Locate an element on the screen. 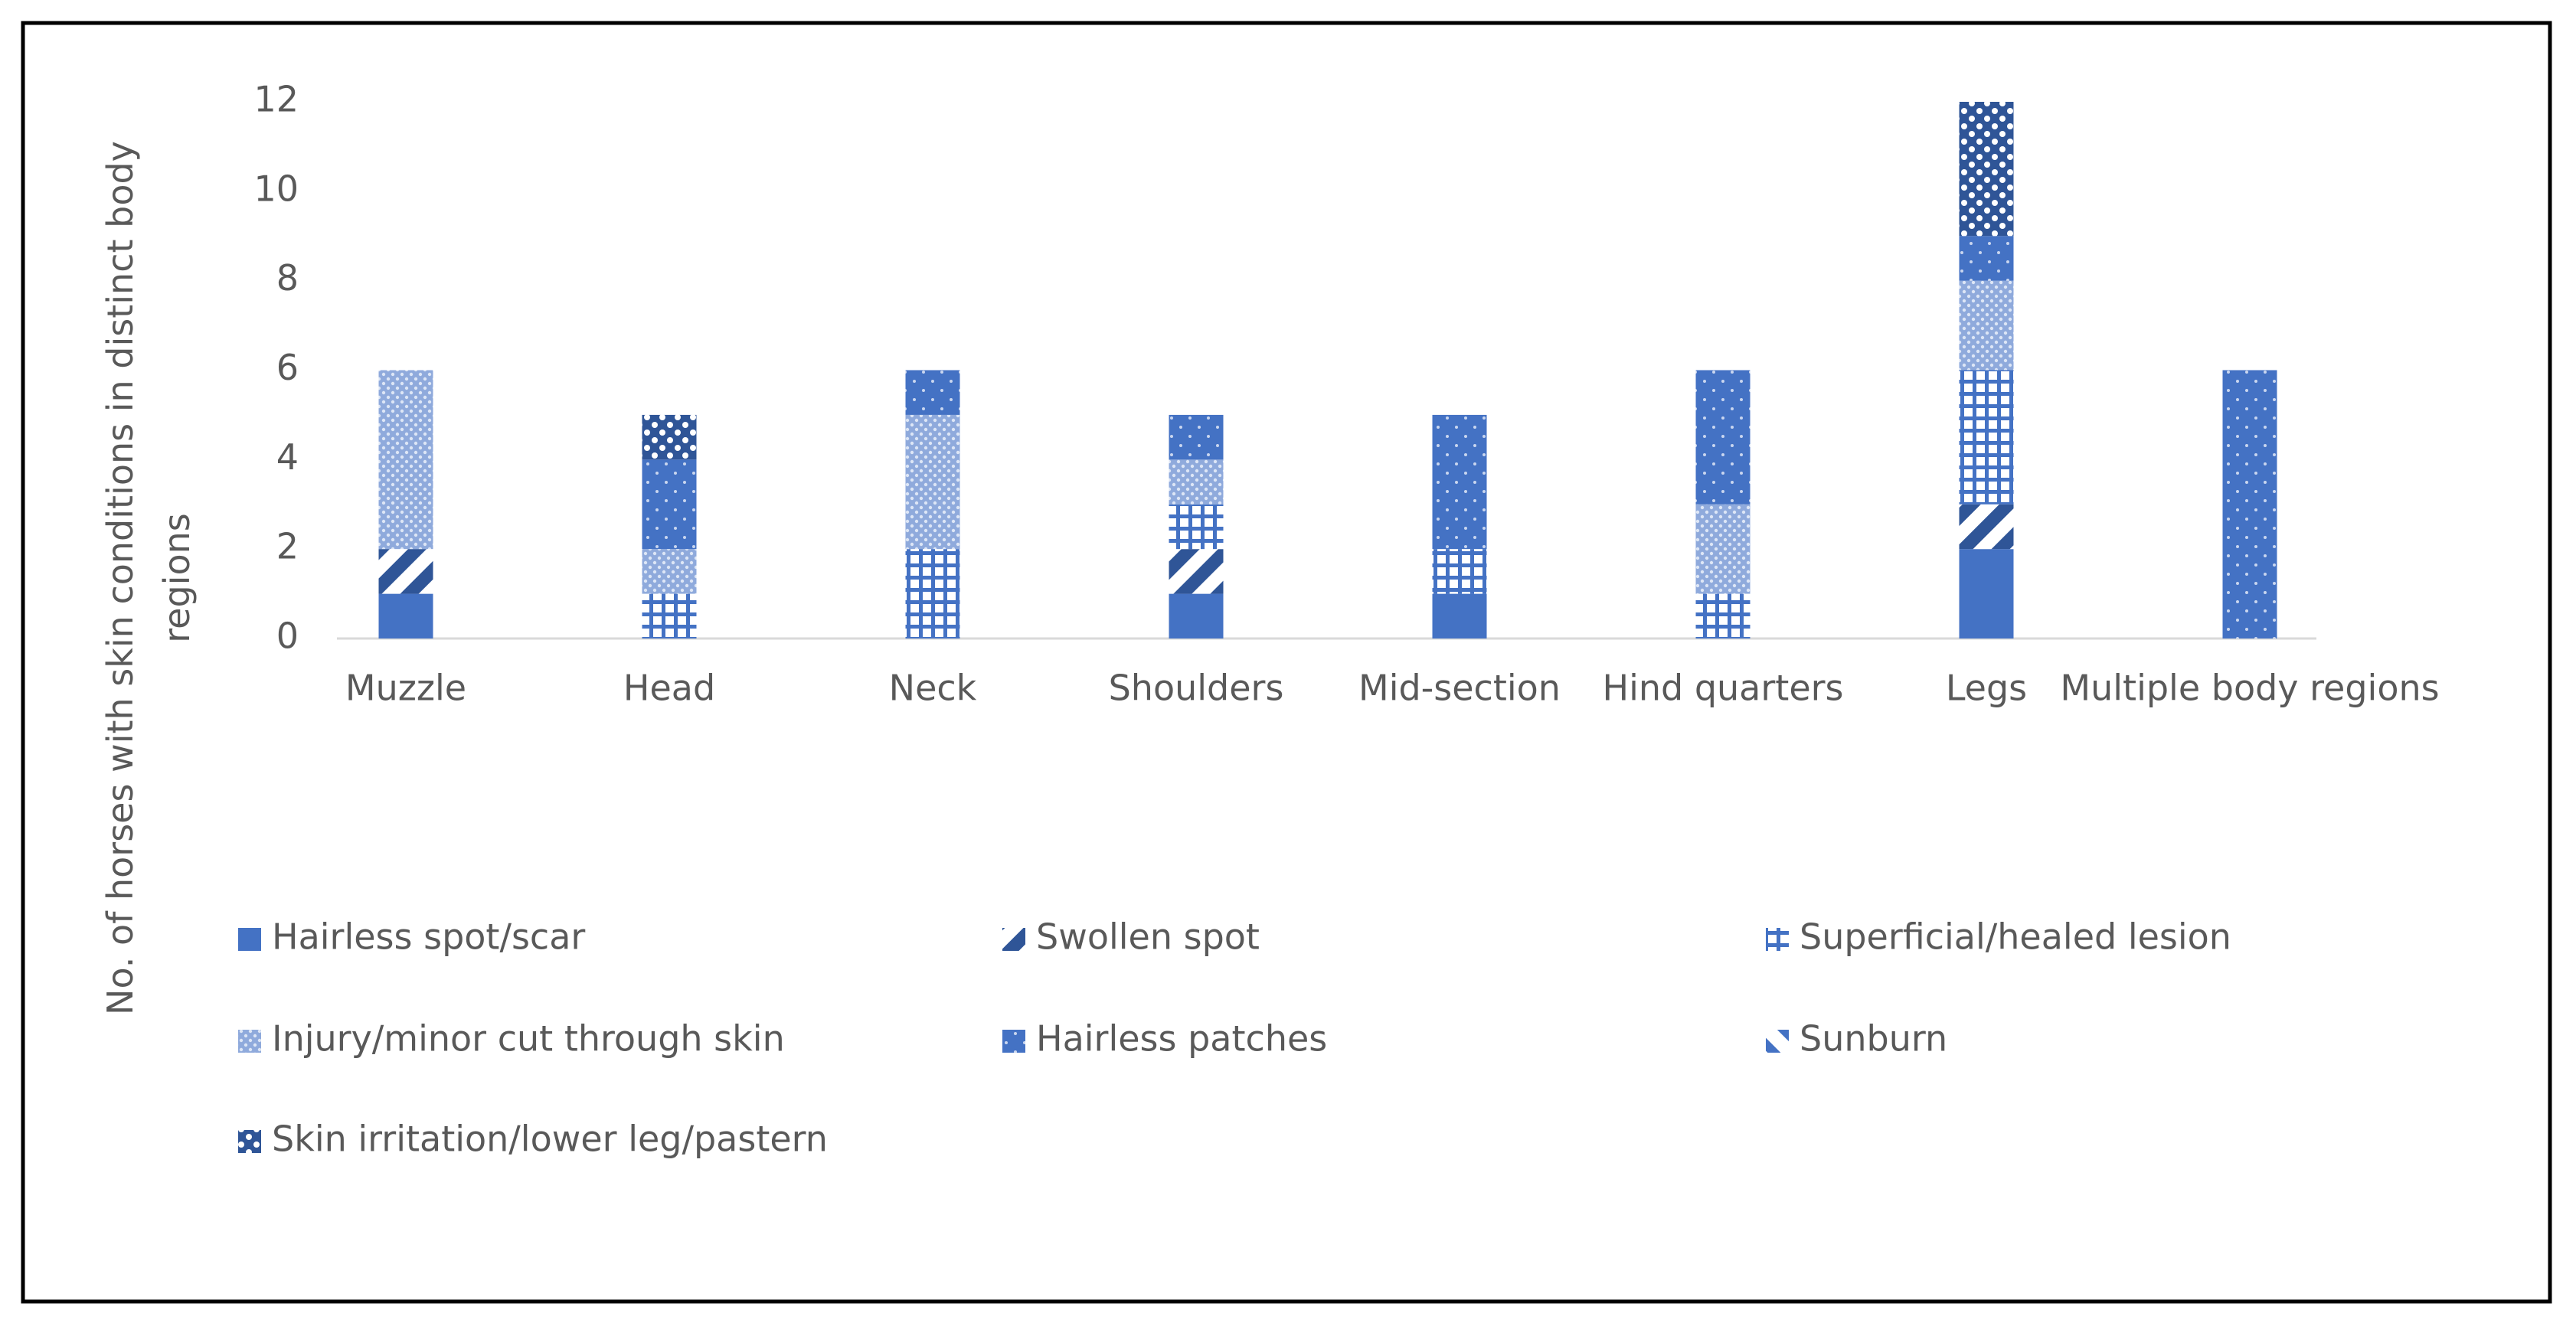 The width and height of the screenshot is (2576, 1326). y-tick-label: 8 is located at coordinates (287, 278).